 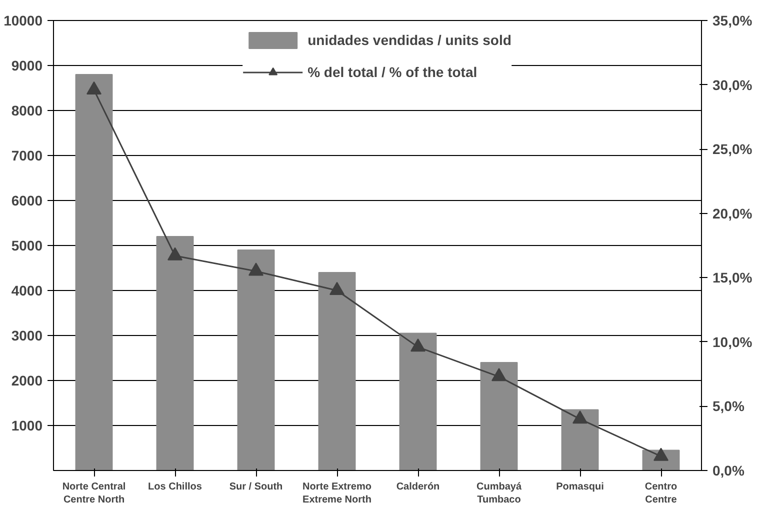 I want to click on x-tick-label: Norte Extremo Extreme North, so click(x=337, y=494).